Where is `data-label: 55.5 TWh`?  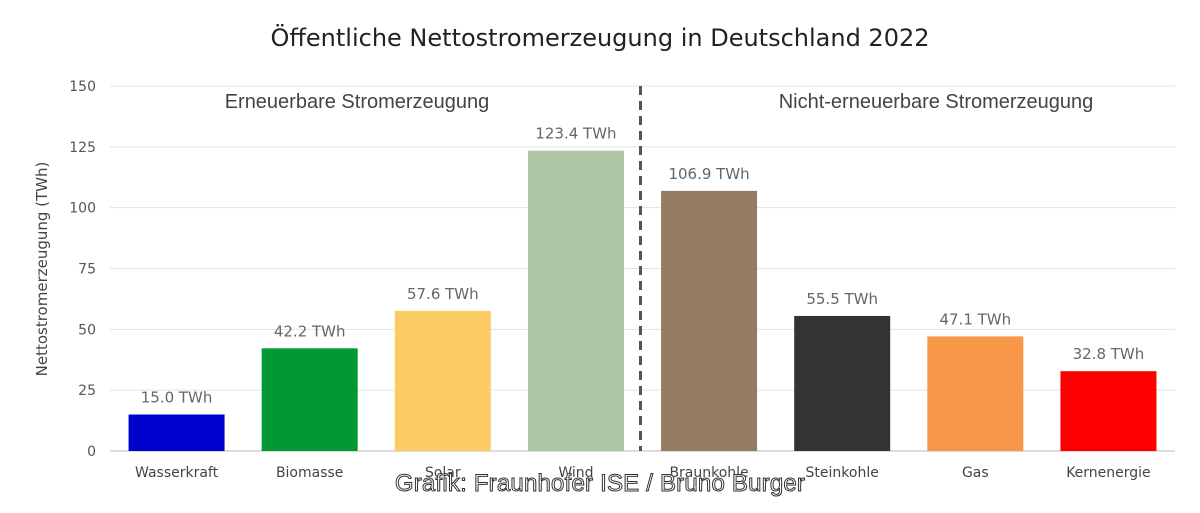 data-label: 55.5 TWh is located at coordinates (842, 299).